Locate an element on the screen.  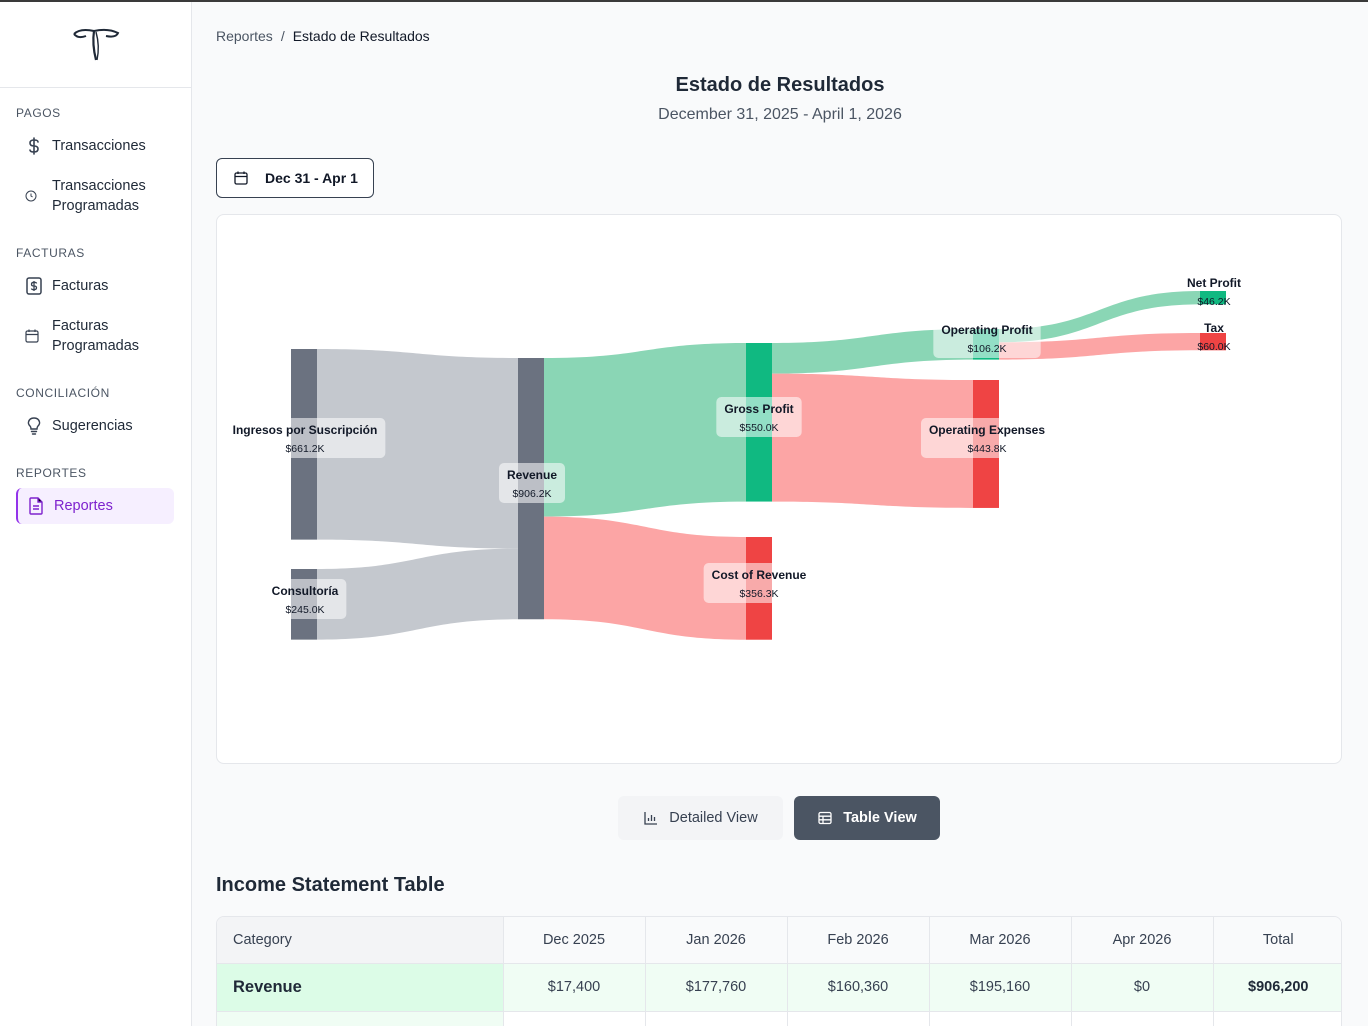
sankey-link-op-np is located at coordinates (1099, 317).